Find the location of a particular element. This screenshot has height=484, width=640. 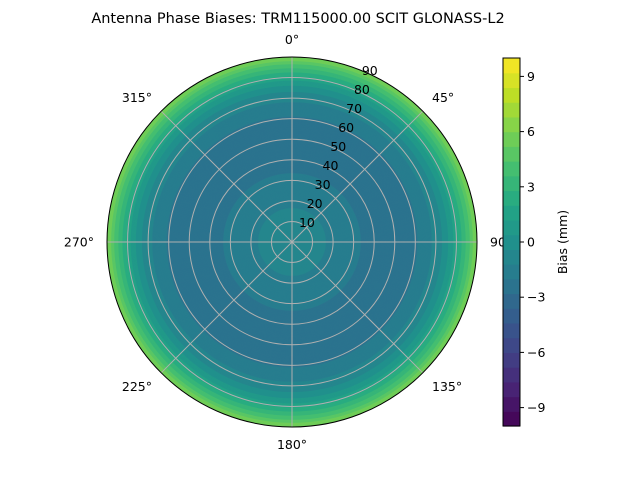

radial-tick-label: 60 is located at coordinates (346, 127).